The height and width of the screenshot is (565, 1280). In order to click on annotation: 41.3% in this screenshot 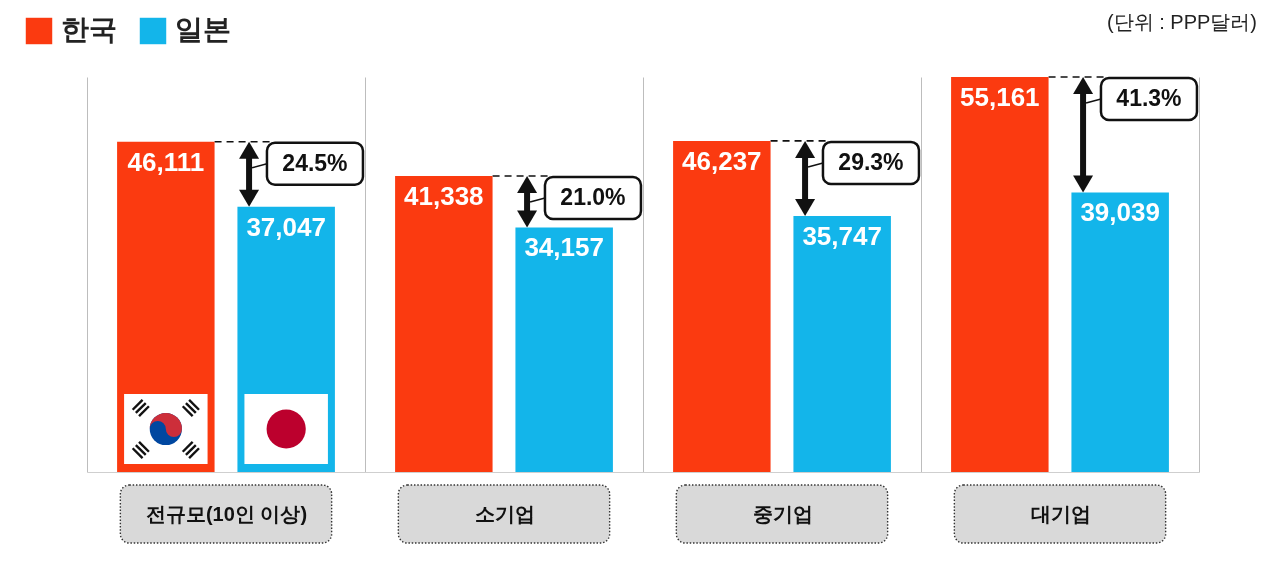, I will do `click(1149, 98)`.